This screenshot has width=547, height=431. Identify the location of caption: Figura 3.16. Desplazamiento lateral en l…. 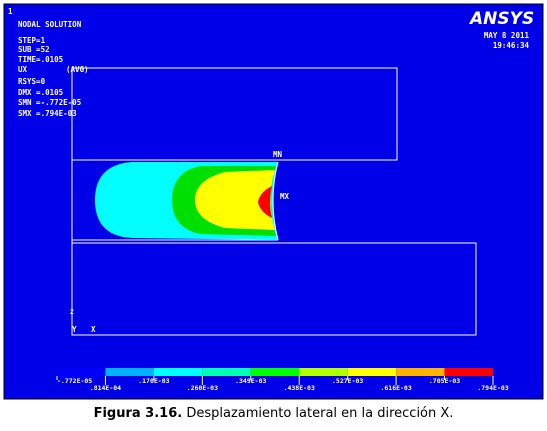
(273, 413).